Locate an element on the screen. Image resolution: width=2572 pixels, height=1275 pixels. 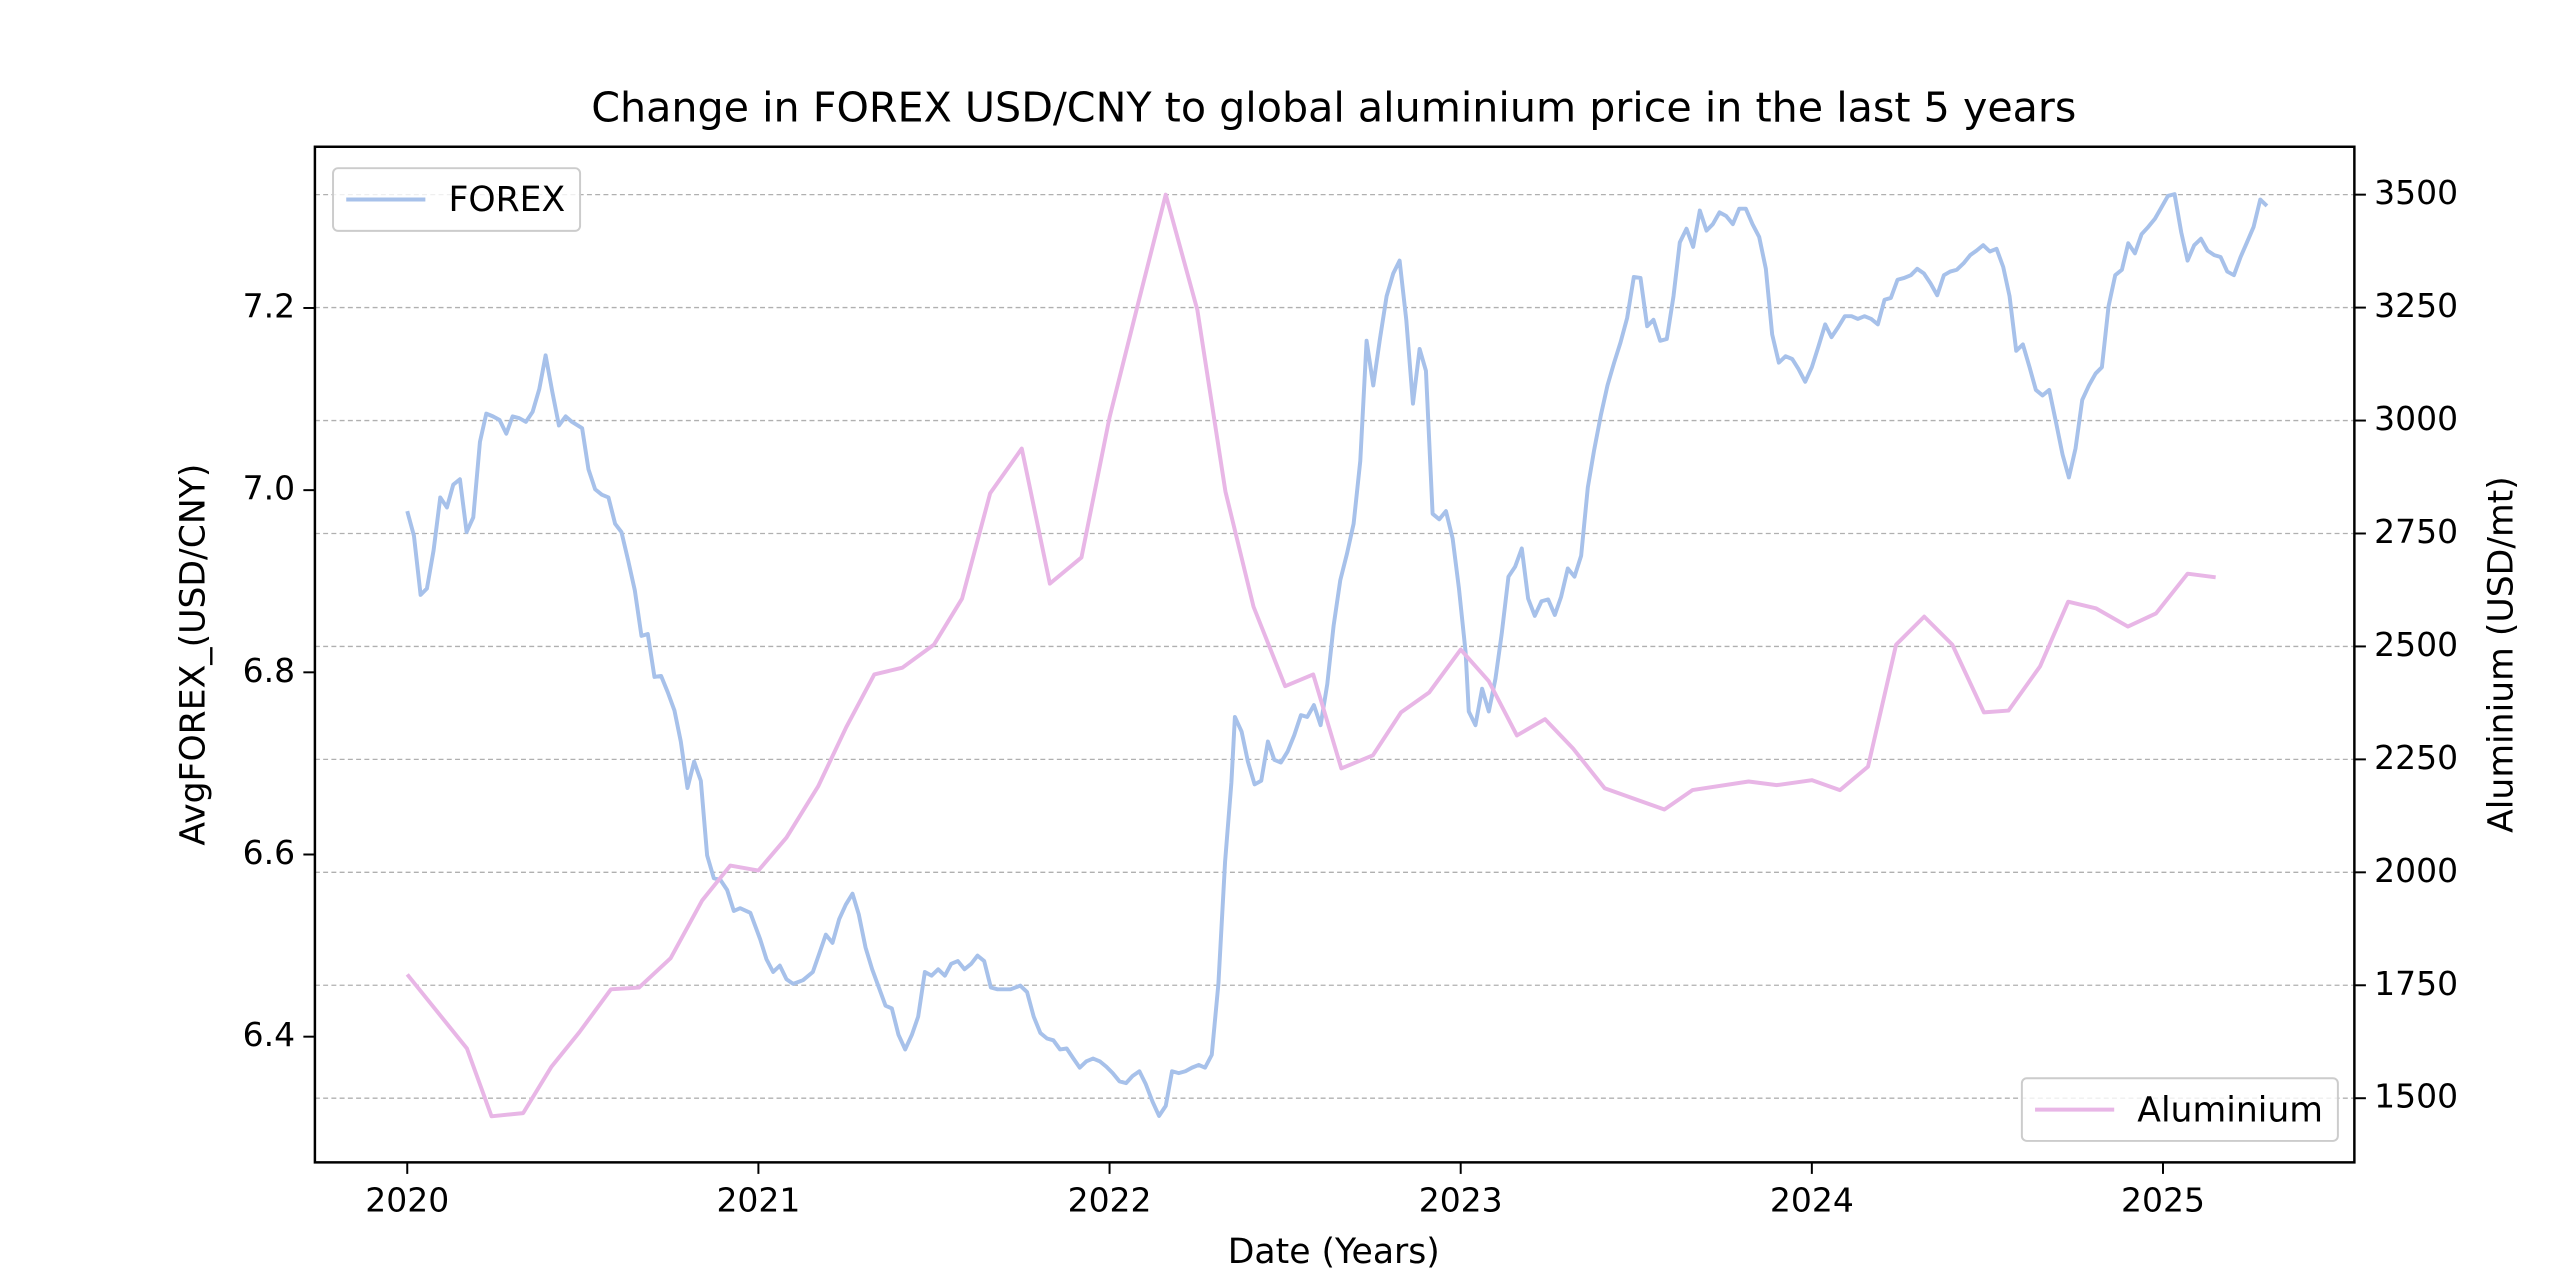
y-tick-label: 6.4 is located at coordinates (269, 1034).